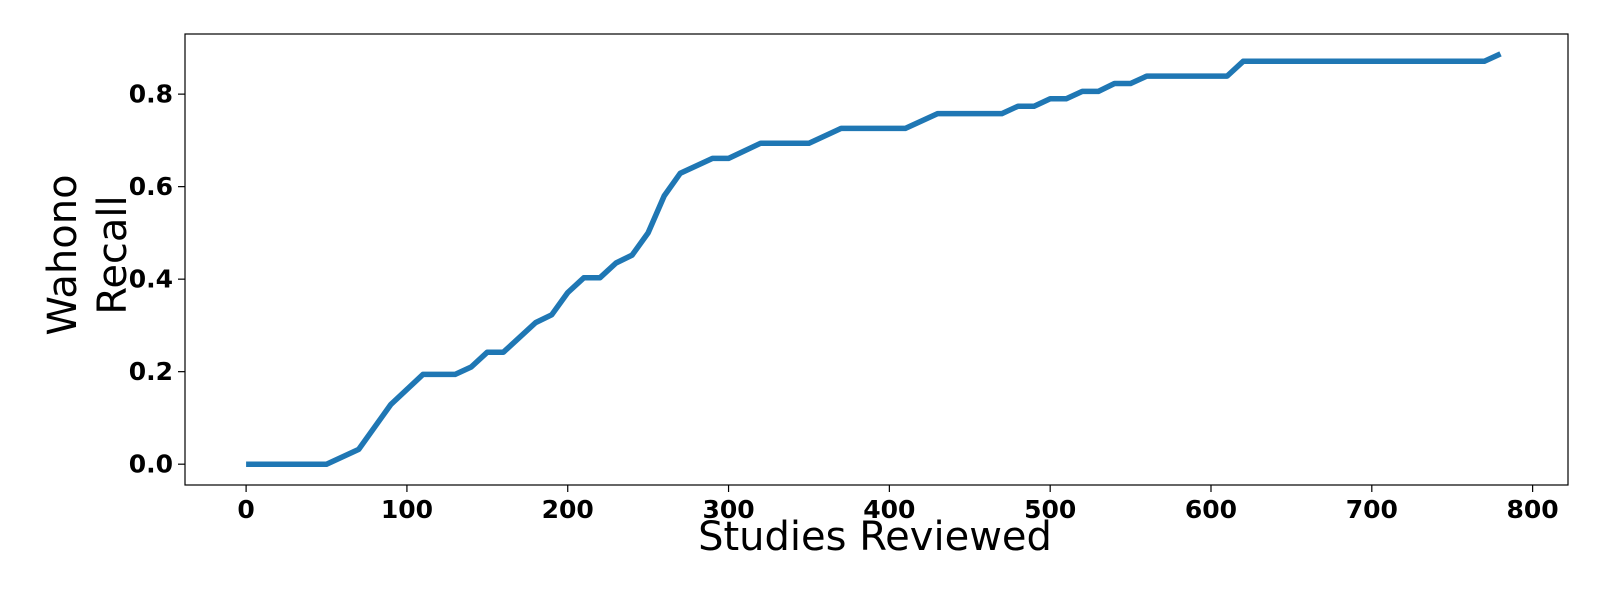 This screenshot has height=600, width=1600. What do you see at coordinates (889, 509) in the screenshot?
I see `x-tick-label: 400` at bounding box center [889, 509].